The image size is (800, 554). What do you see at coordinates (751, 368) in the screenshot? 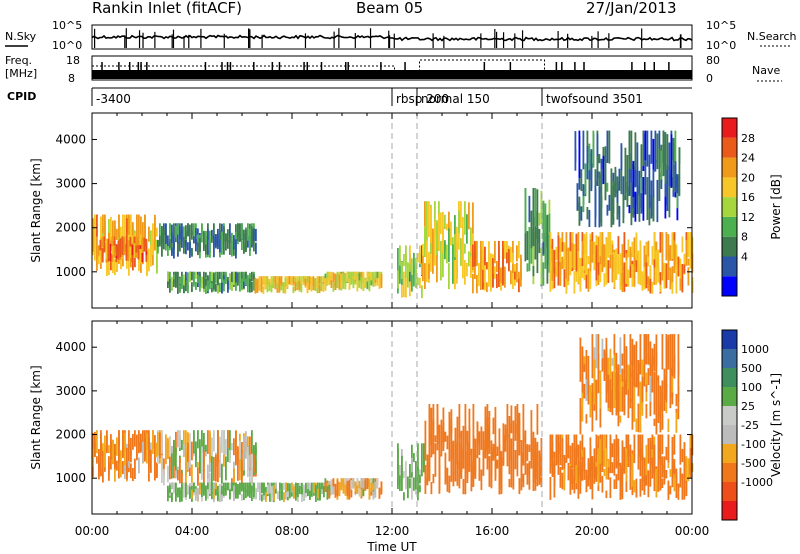
I see `colorbar-tick-label: 500` at bounding box center [751, 368].